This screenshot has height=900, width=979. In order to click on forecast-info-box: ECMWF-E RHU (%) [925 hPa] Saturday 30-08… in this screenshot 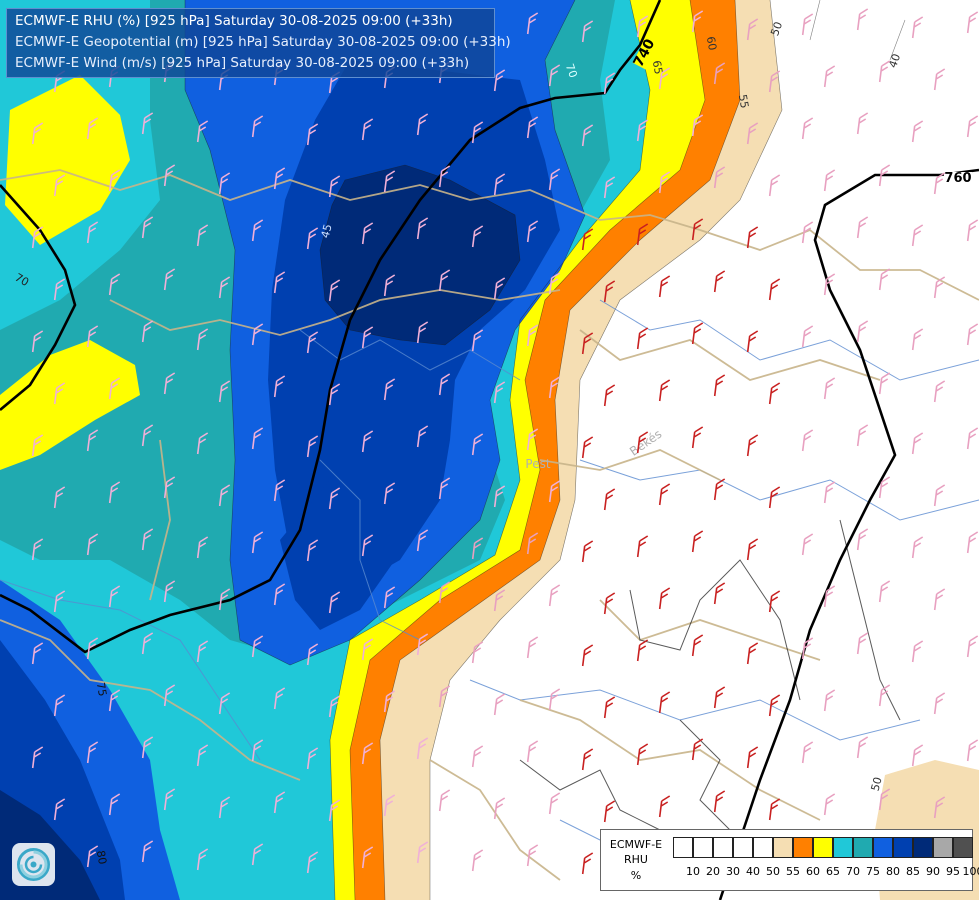, I will do `click(258, 43)`.